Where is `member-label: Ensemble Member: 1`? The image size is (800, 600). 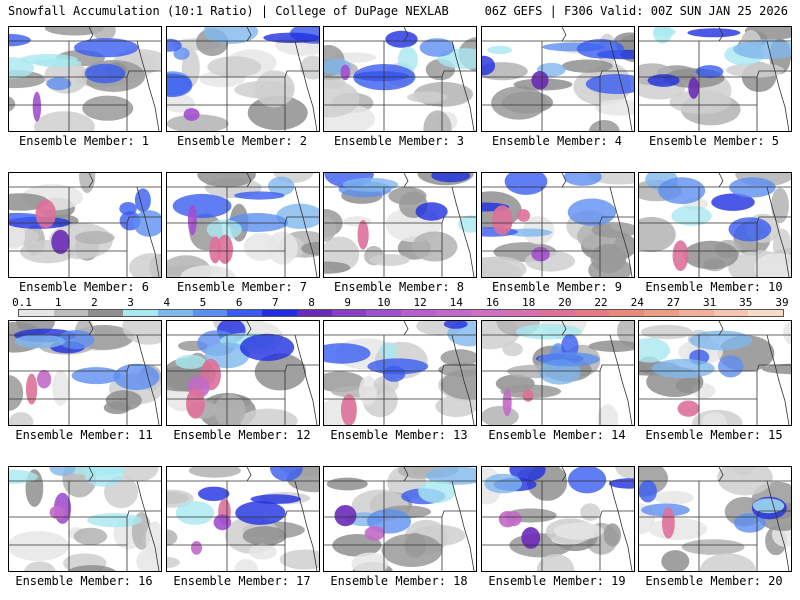
member-label: Ensemble Member: 1 is located at coordinates (84, 141).